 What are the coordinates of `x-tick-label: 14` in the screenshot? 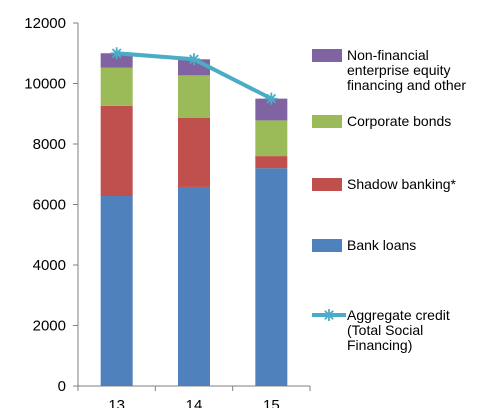 It's located at (194, 402).